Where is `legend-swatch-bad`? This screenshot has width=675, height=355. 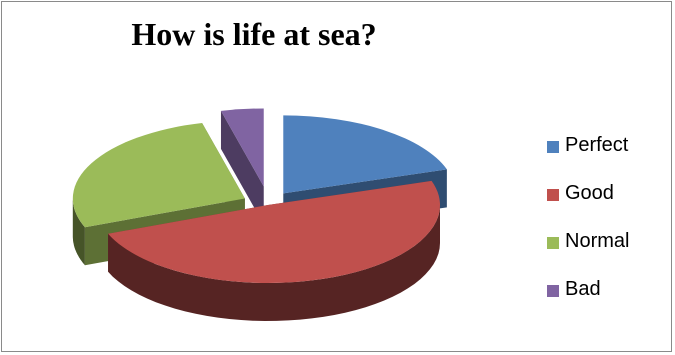
legend-swatch-bad is located at coordinates (553, 291).